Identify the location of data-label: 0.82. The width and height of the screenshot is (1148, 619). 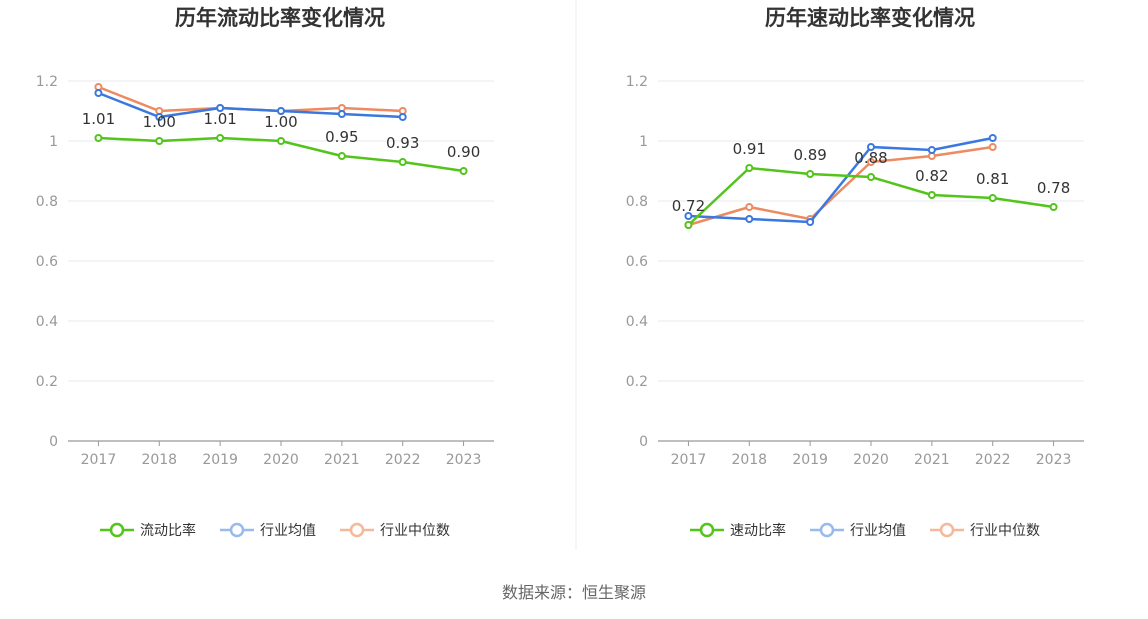
(931, 176).